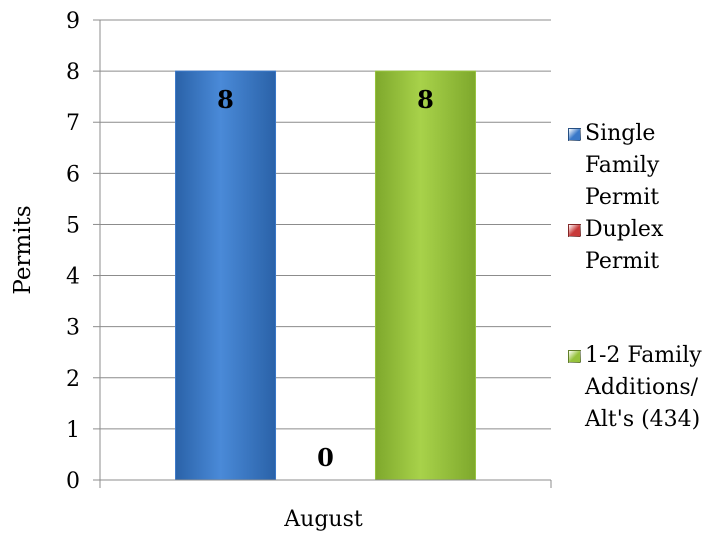 The image size is (722, 537). What do you see at coordinates (225, 99) in the screenshot?
I see `data-label-single-family: 8` at bounding box center [225, 99].